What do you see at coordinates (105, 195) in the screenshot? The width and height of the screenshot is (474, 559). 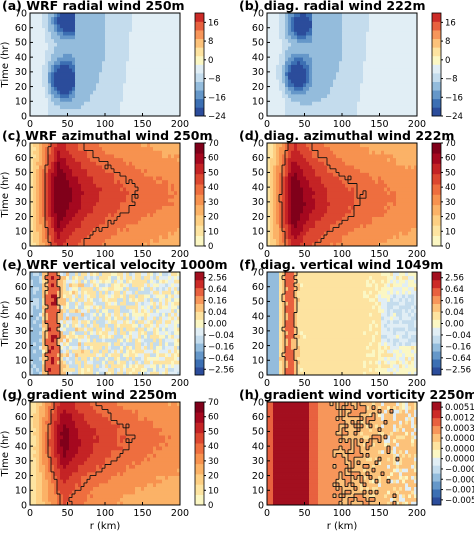 I see `heatmap-cells` at bounding box center [105, 195].